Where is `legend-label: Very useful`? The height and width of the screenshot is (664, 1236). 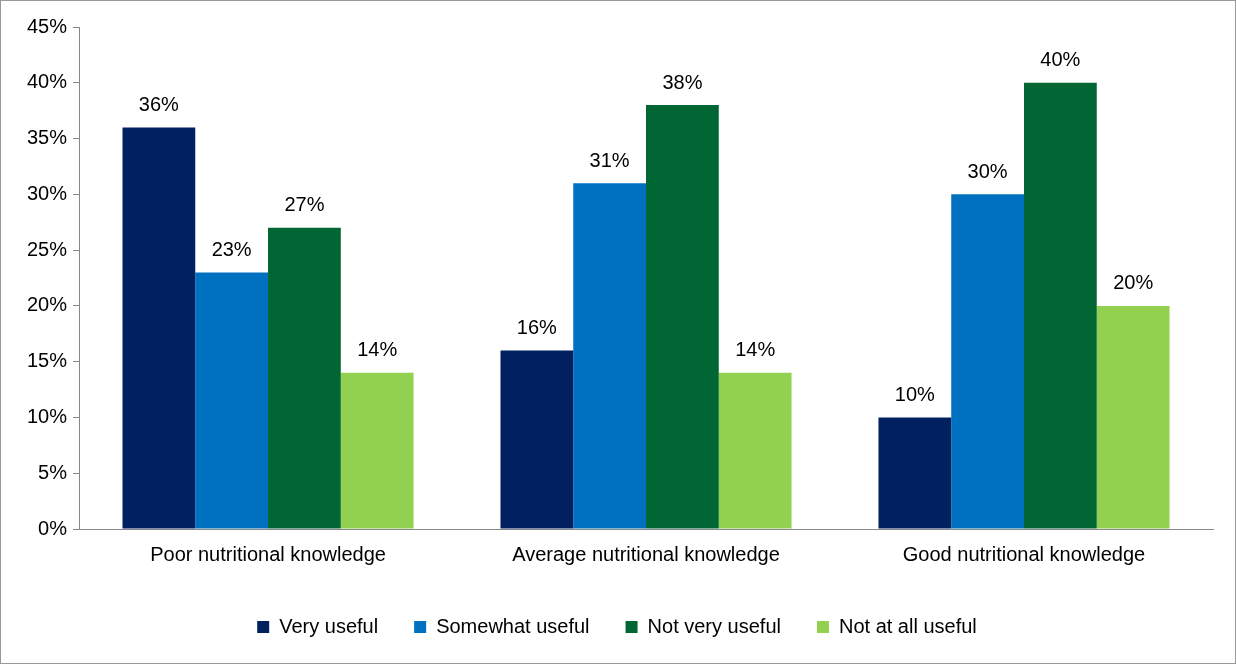
legend-label: Very useful is located at coordinates (329, 625).